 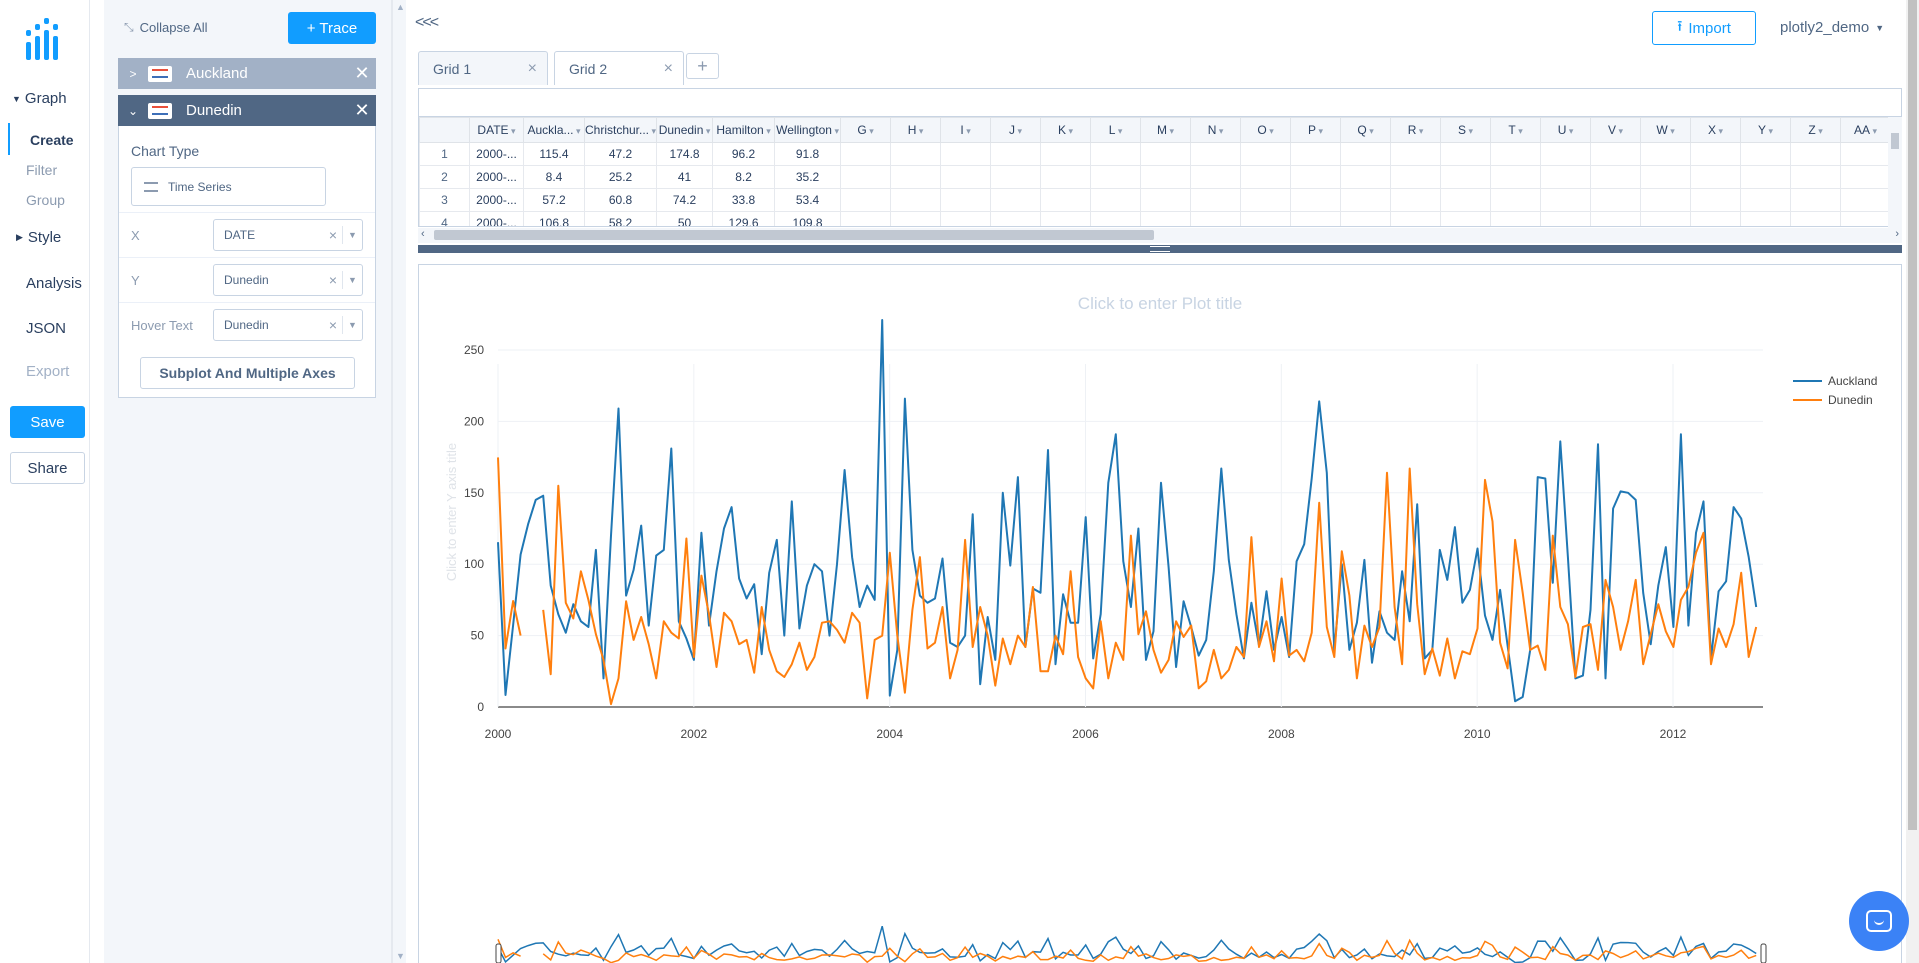 What do you see at coordinates (400, 956) in the screenshot?
I see `scroll-down-icon: ▼` at bounding box center [400, 956].